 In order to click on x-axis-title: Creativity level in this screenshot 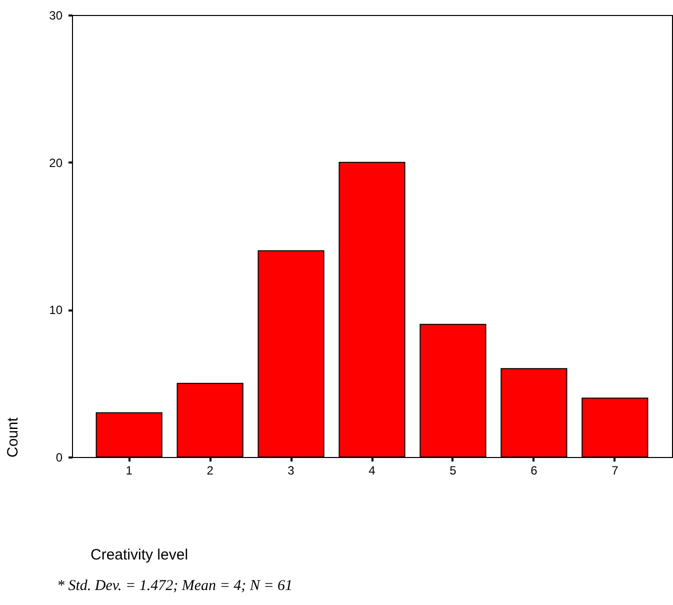, I will do `click(139, 555)`.